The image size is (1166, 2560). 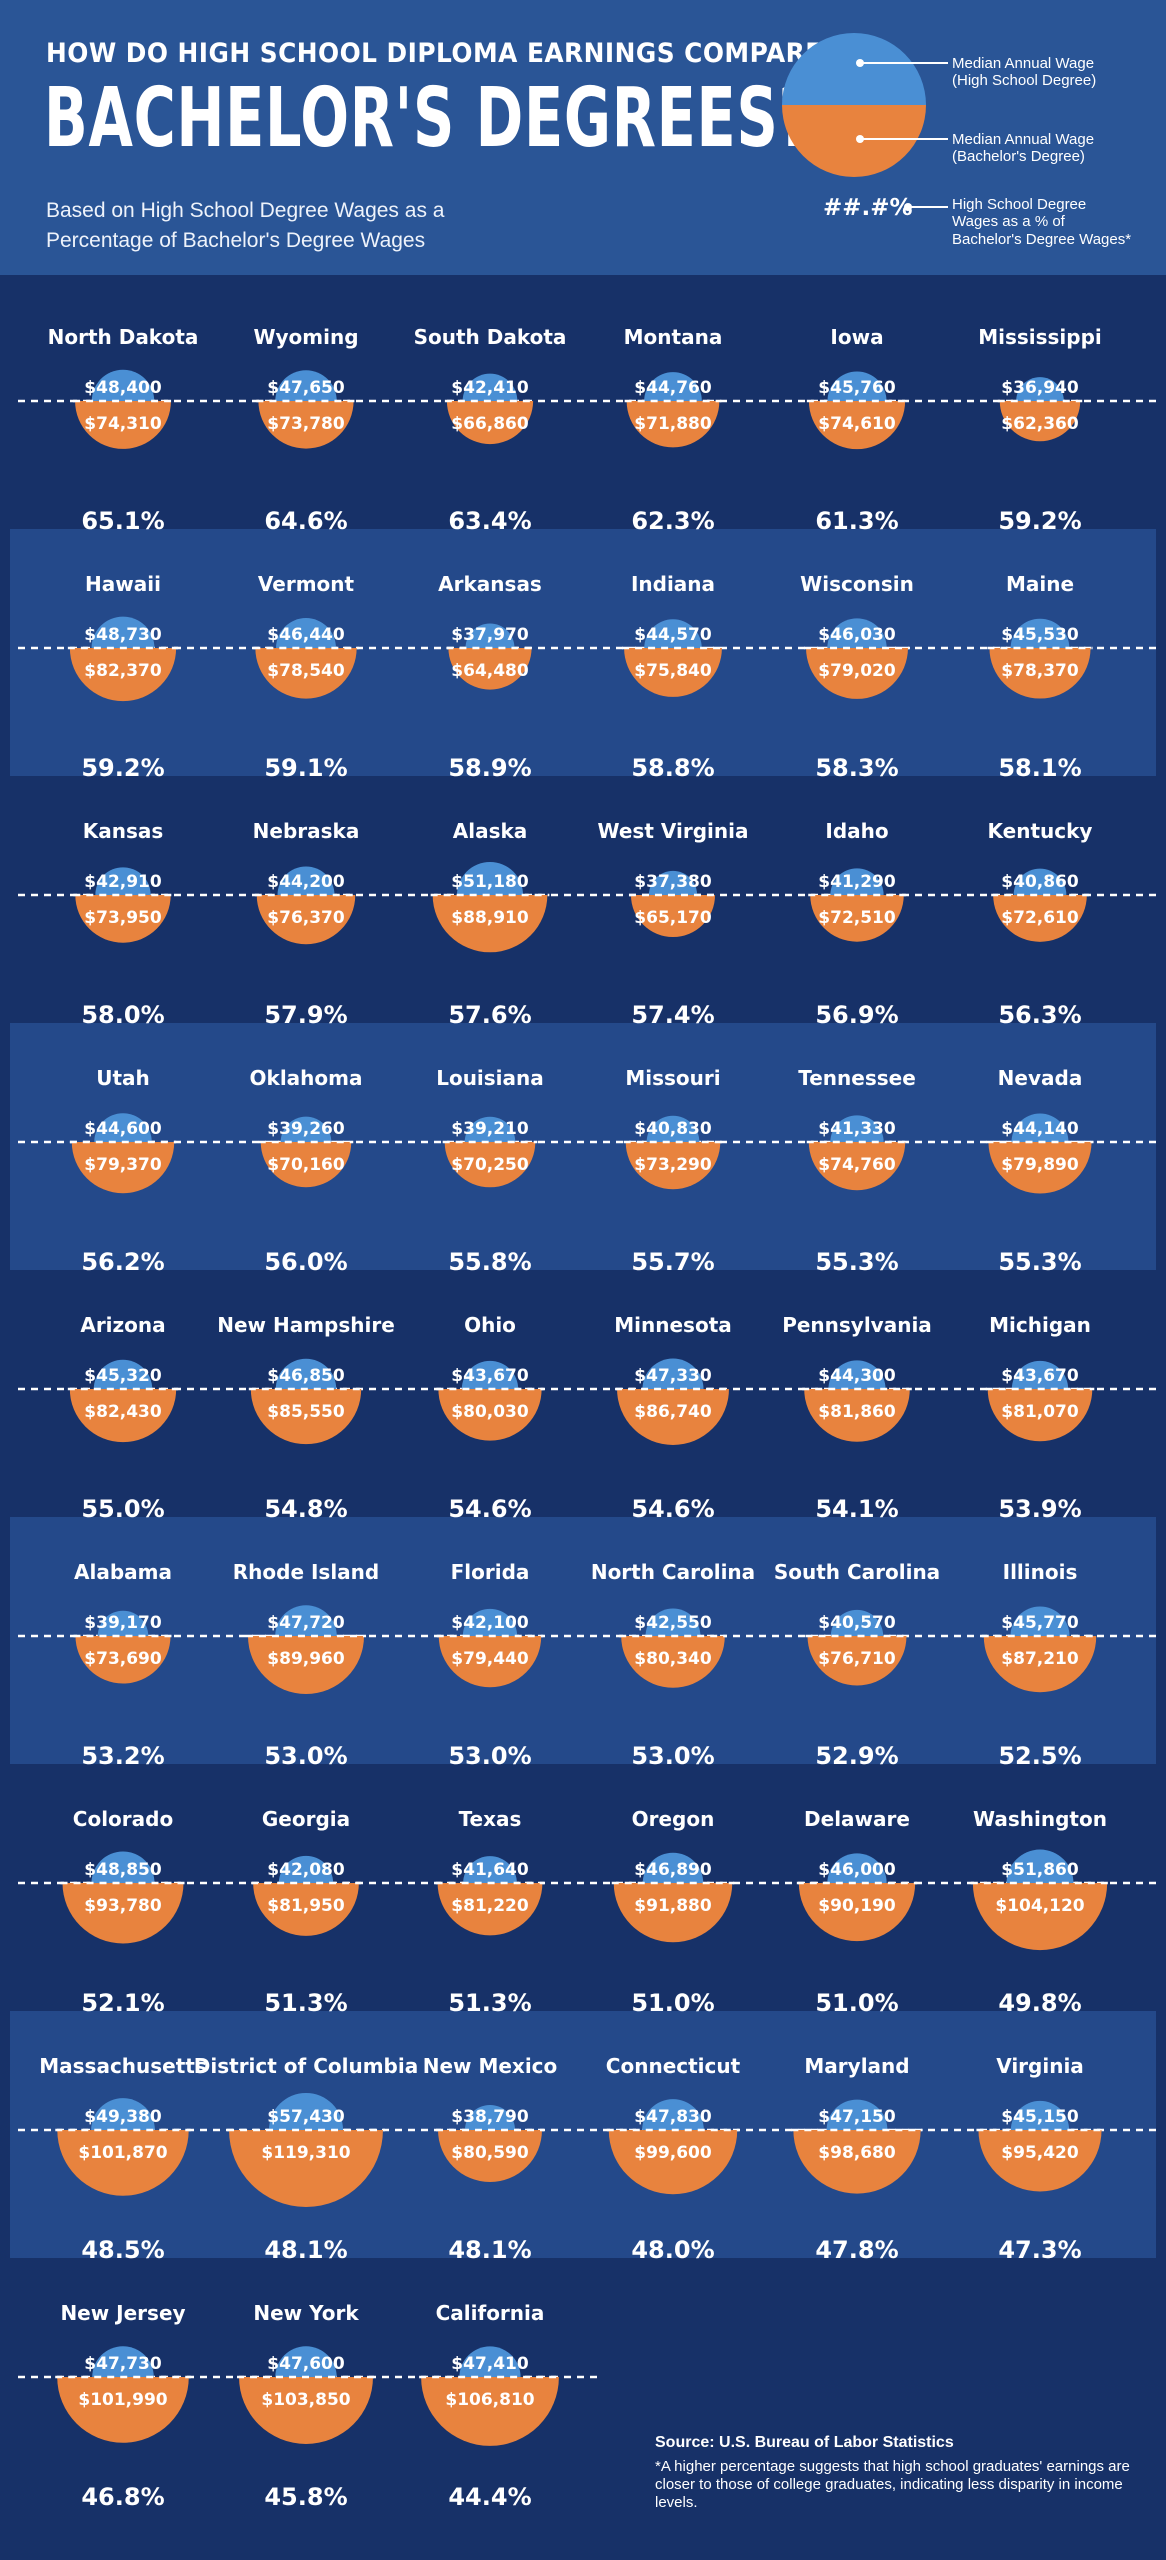 I want to click on ba-wage-label: $74,760, so click(x=857, y=1165).